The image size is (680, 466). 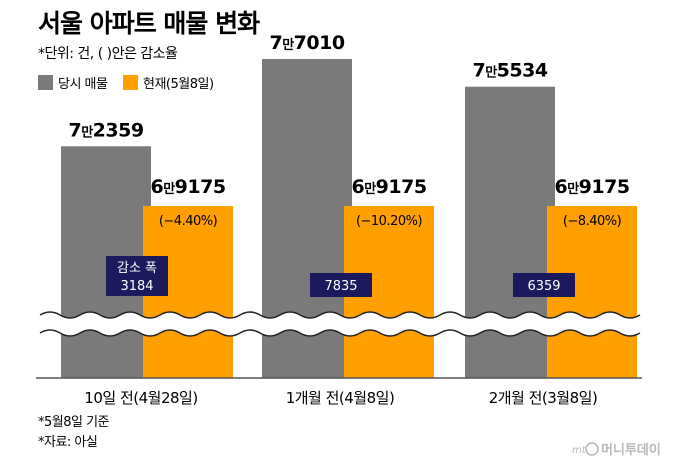 I want to click on legend-swatch-current, so click(x=130, y=82).